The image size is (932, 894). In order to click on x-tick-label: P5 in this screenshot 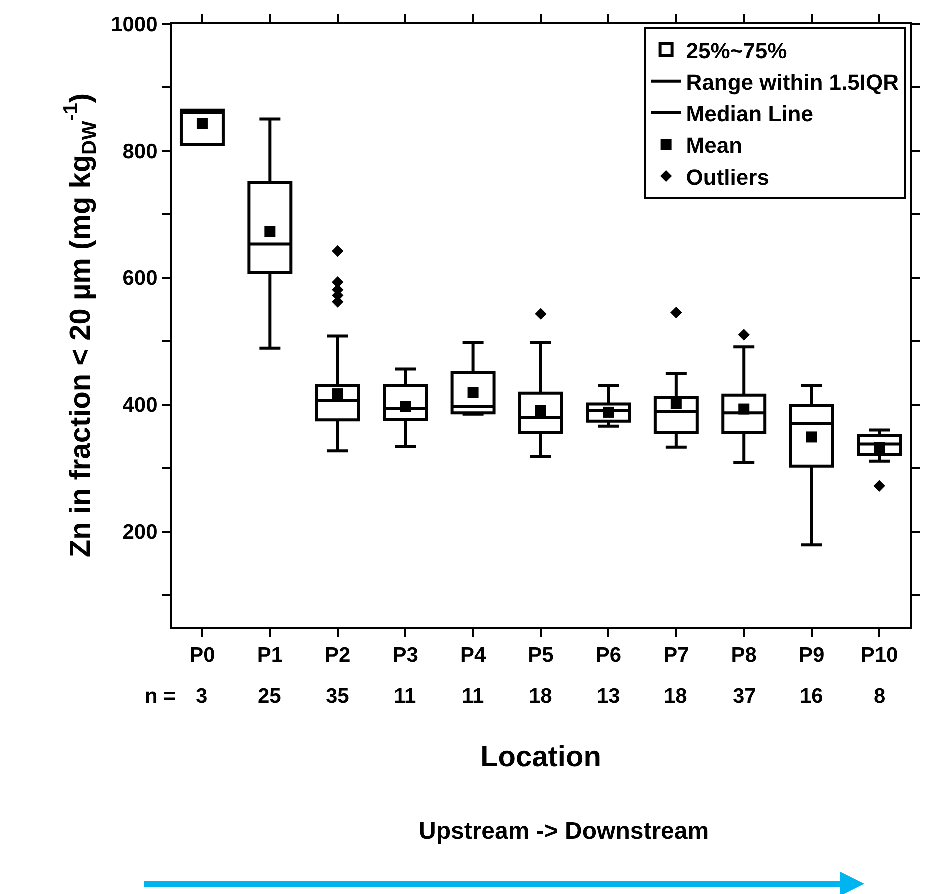, I will do `click(541, 656)`.